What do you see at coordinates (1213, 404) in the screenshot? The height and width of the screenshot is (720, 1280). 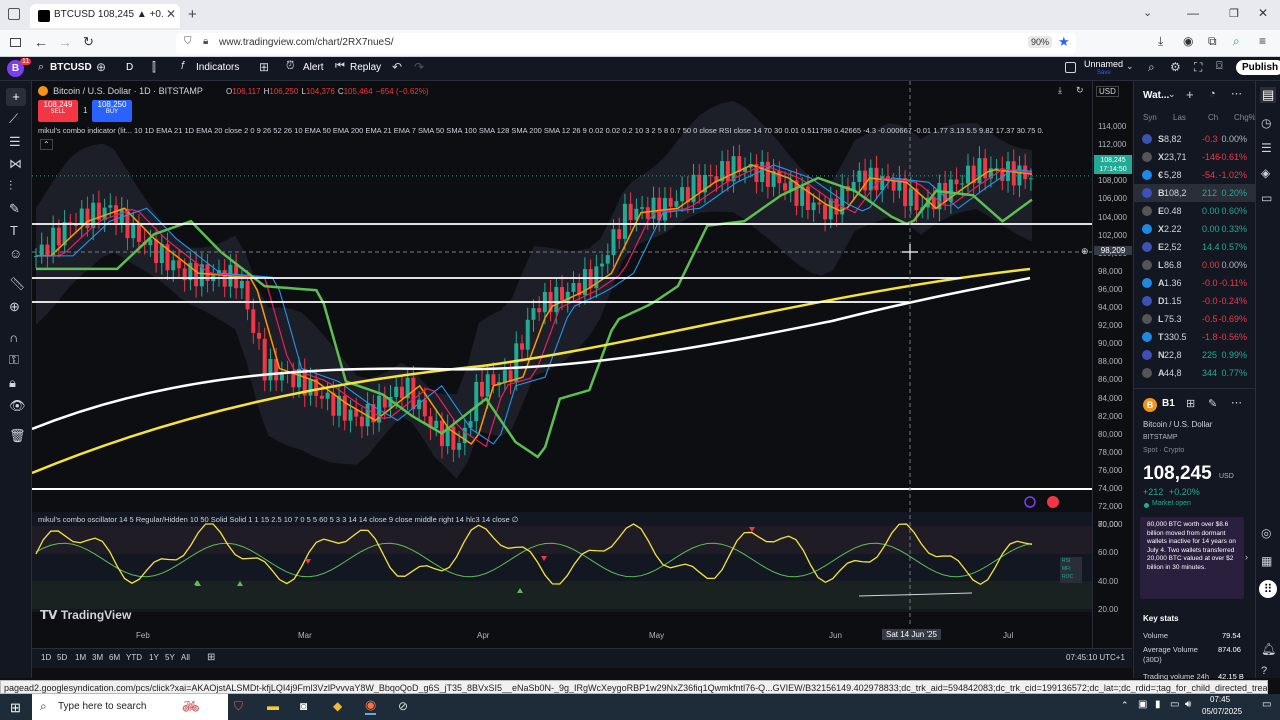 I see `details-edit-icon: ✎` at bounding box center [1213, 404].